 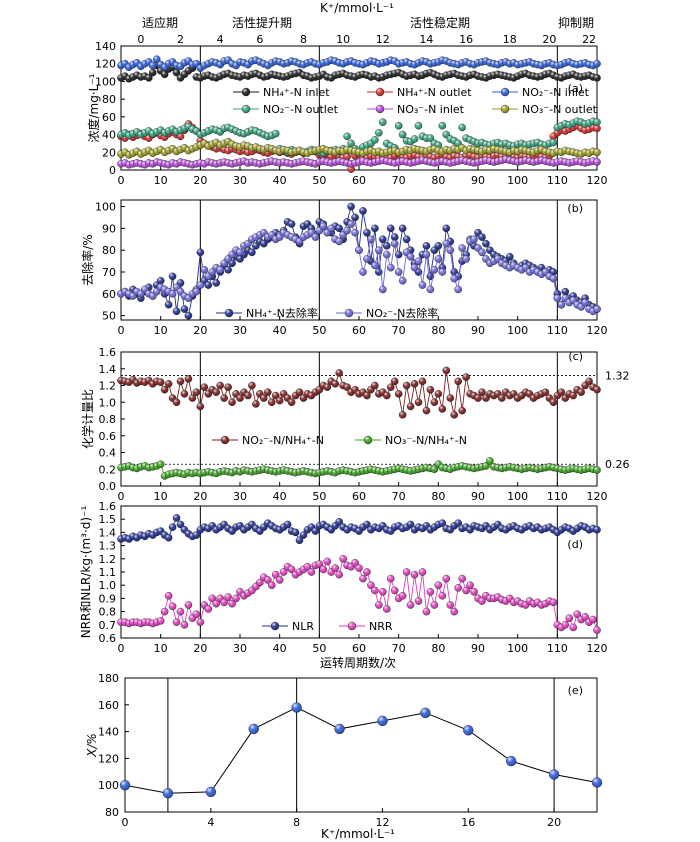 I want to click on y-axis-label: X/%, so click(x=92, y=745).